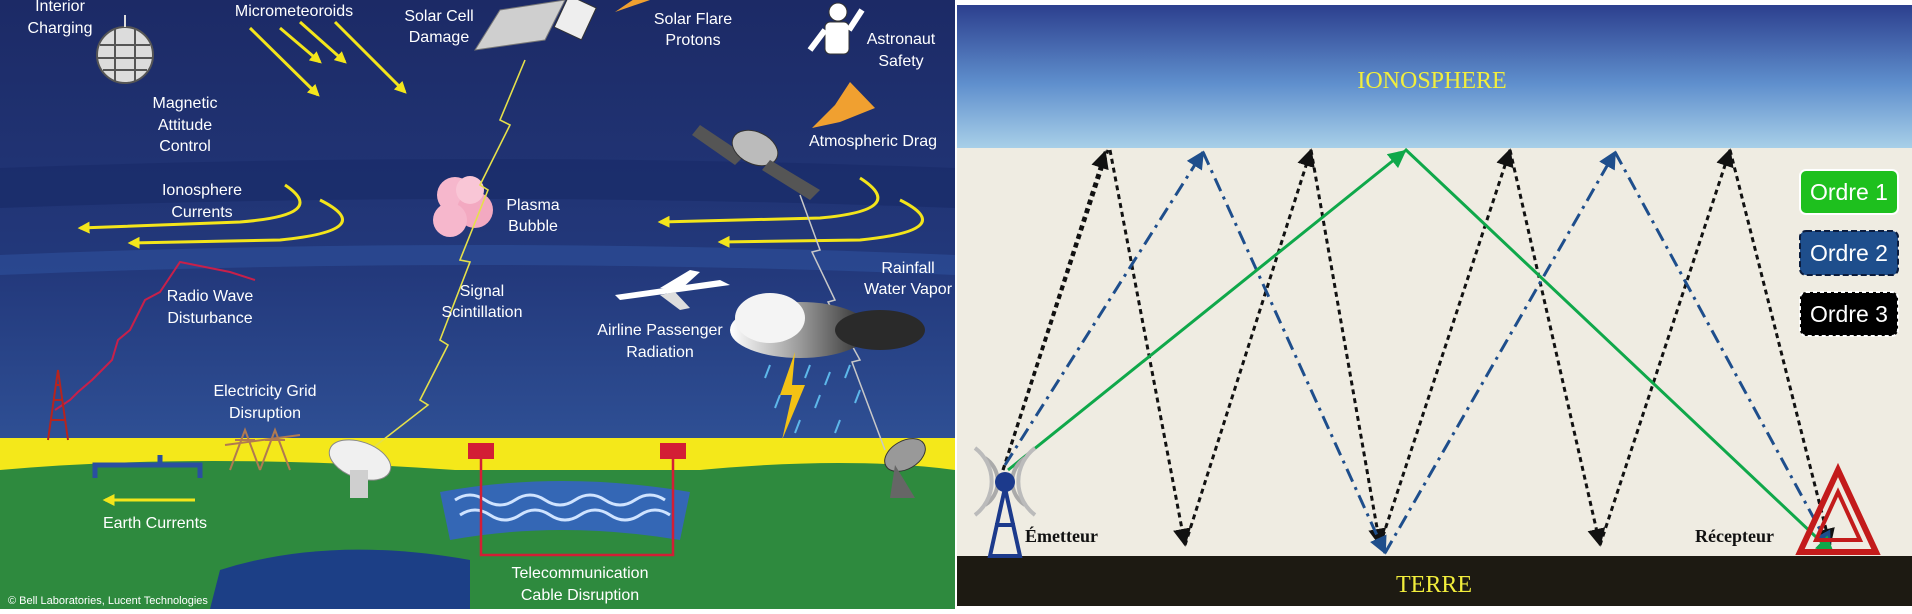  I want to click on label-micrometeoroids: Micrometeoroids, so click(294, 11).